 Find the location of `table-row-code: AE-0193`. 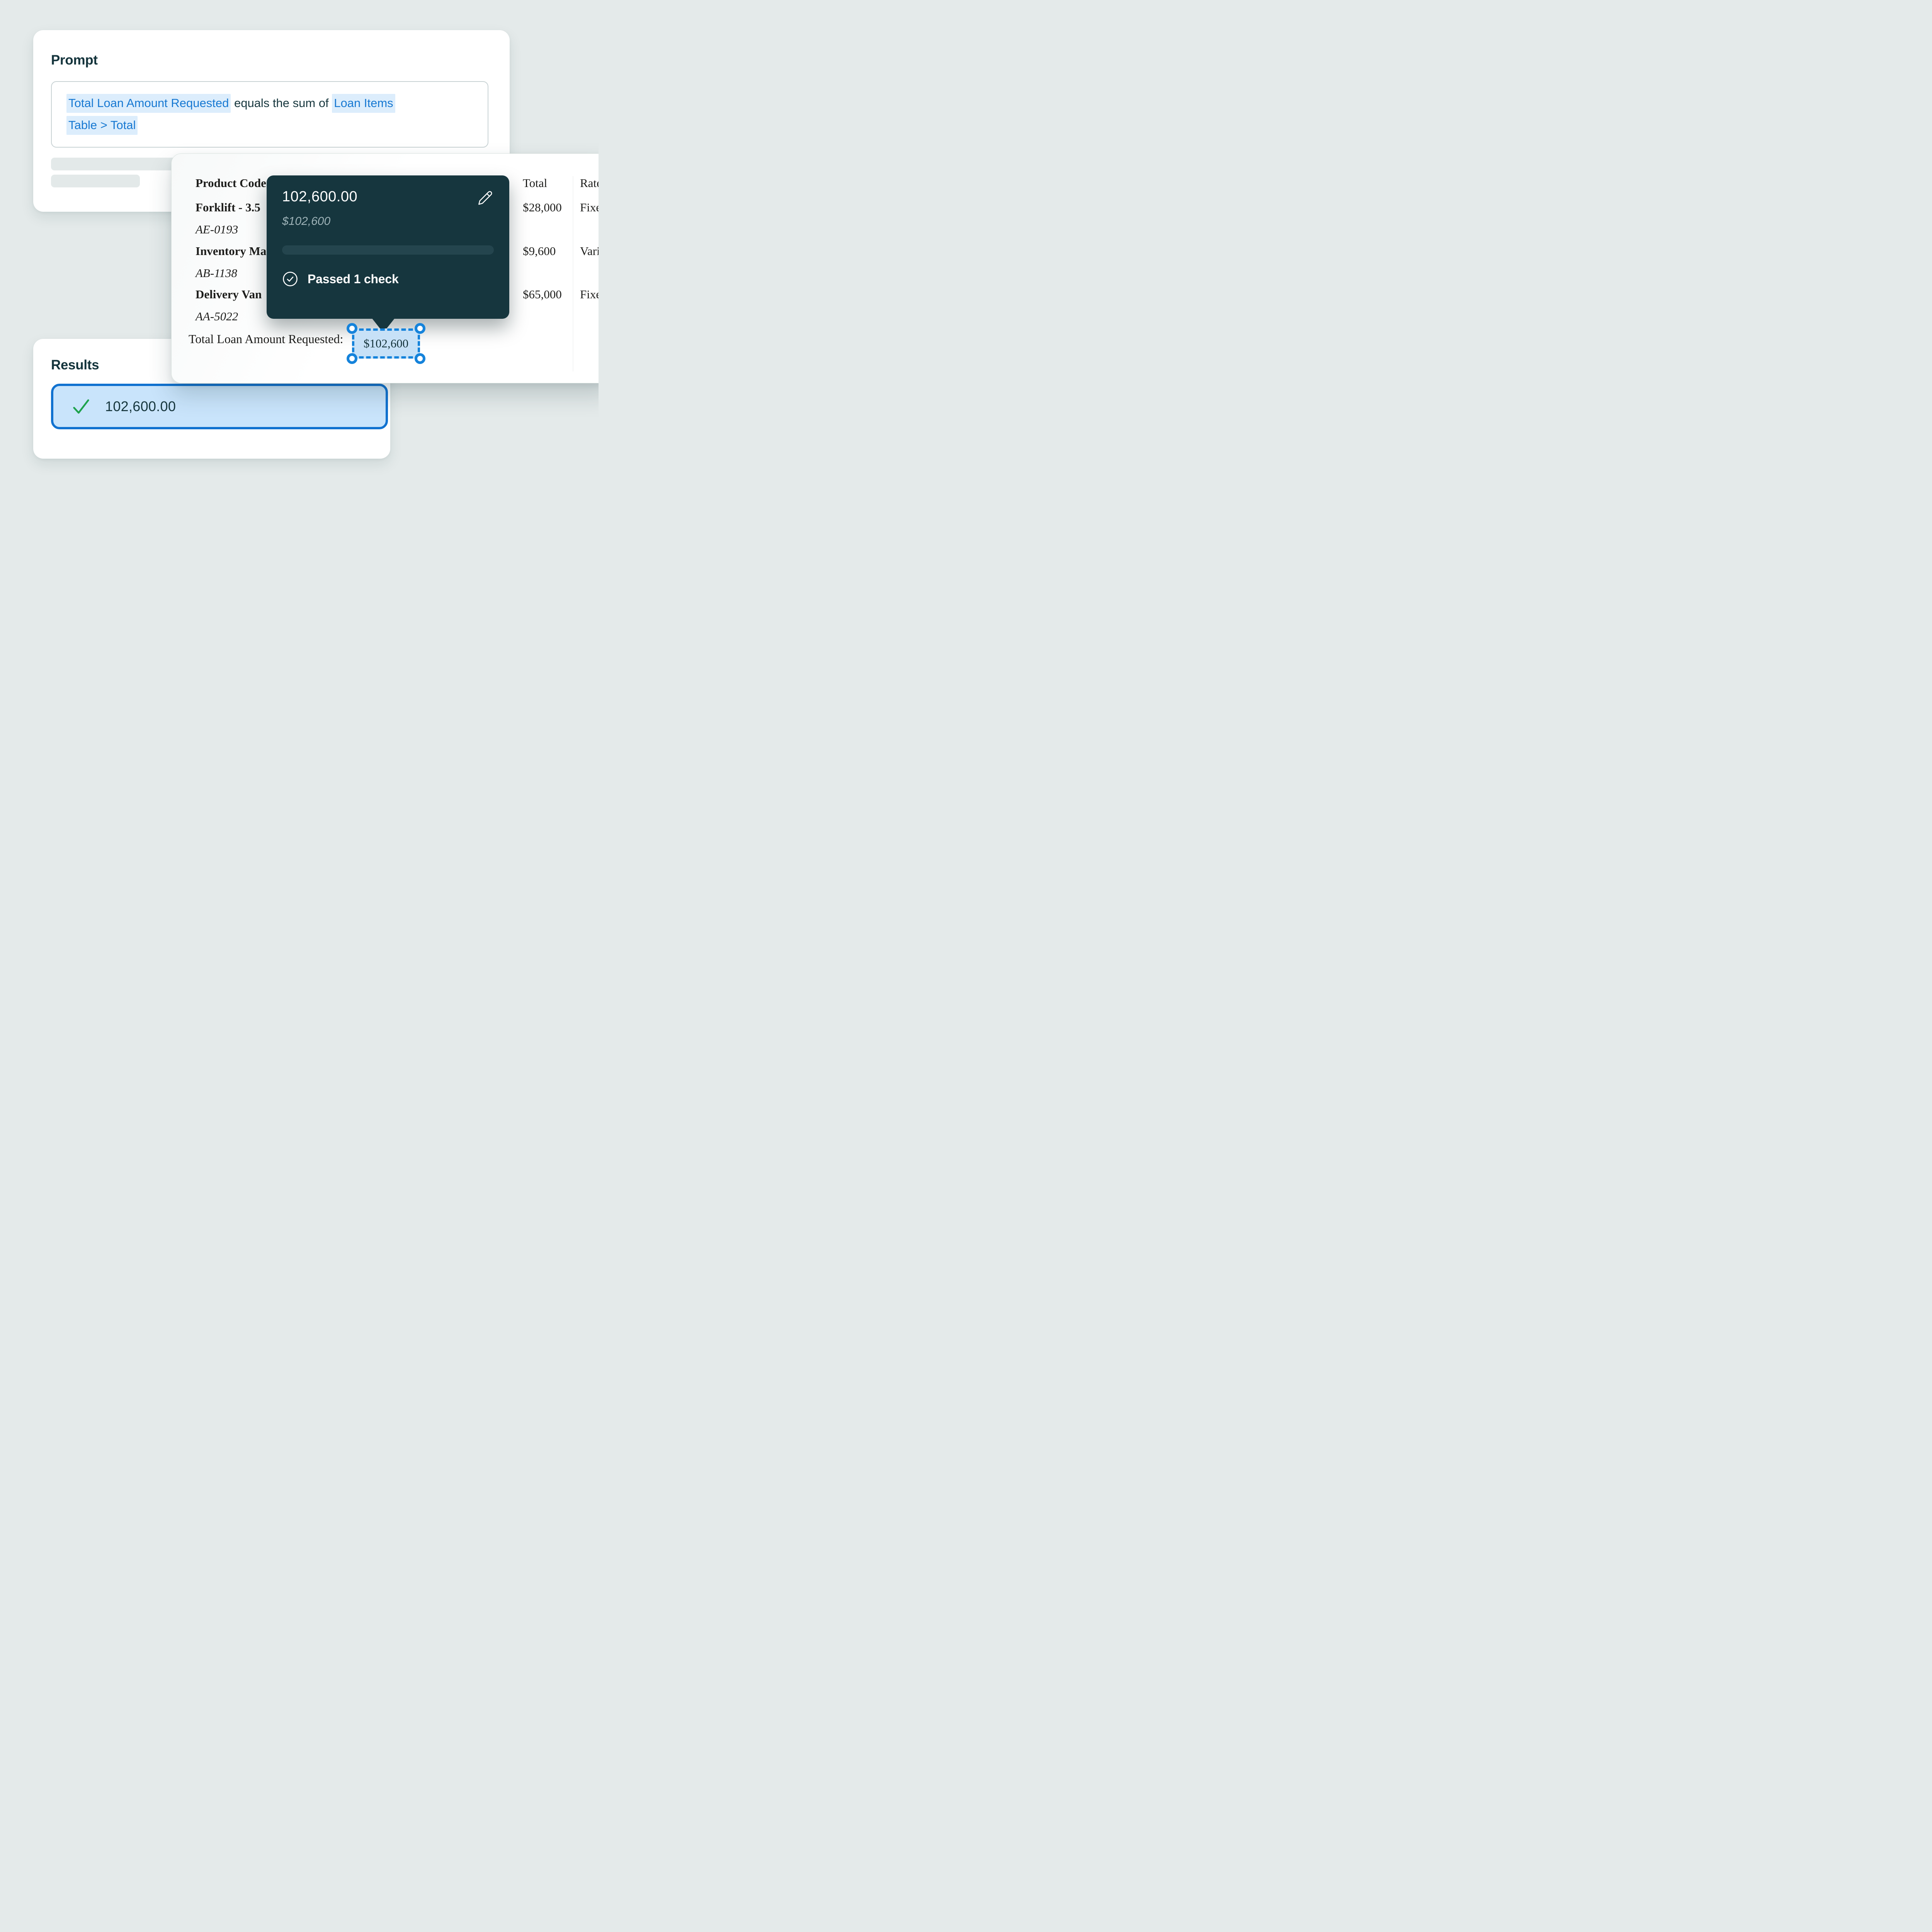

table-row-code: AE-0193 is located at coordinates (217, 230).